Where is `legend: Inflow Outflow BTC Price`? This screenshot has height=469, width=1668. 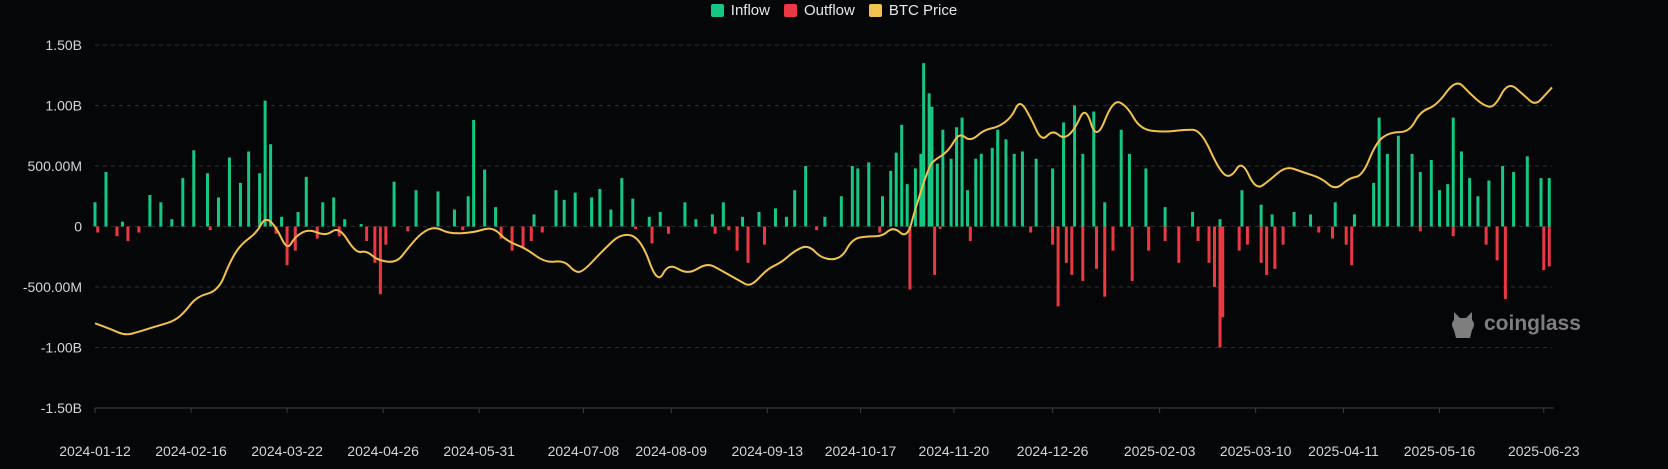 legend: Inflow Outflow BTC Price is located at coordinates (834, 10).